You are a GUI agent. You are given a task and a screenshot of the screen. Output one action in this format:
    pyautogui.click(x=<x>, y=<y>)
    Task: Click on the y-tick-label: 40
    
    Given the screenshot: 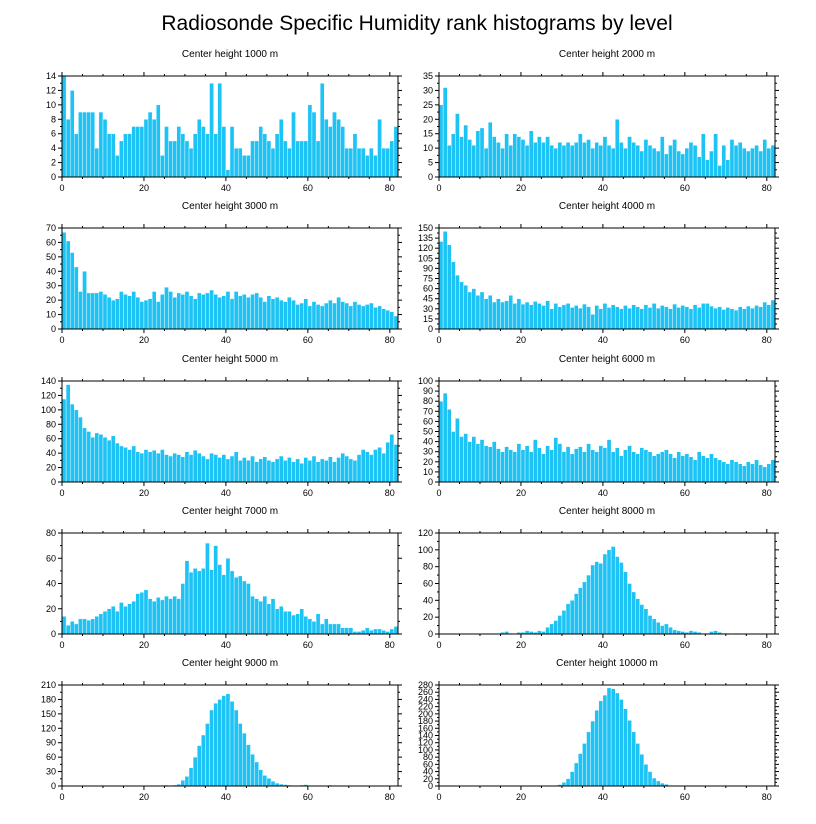 What is the action you would take?
    pyautogui.click(x=51, y=271)
    